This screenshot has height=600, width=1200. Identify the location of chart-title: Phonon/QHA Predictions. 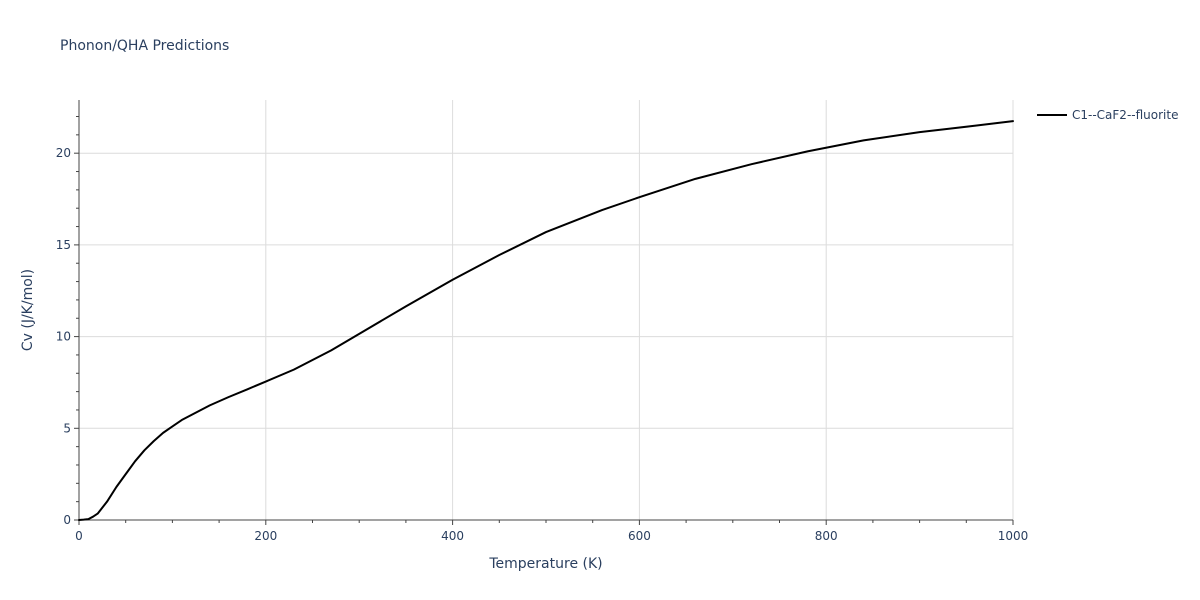
(144, 46).